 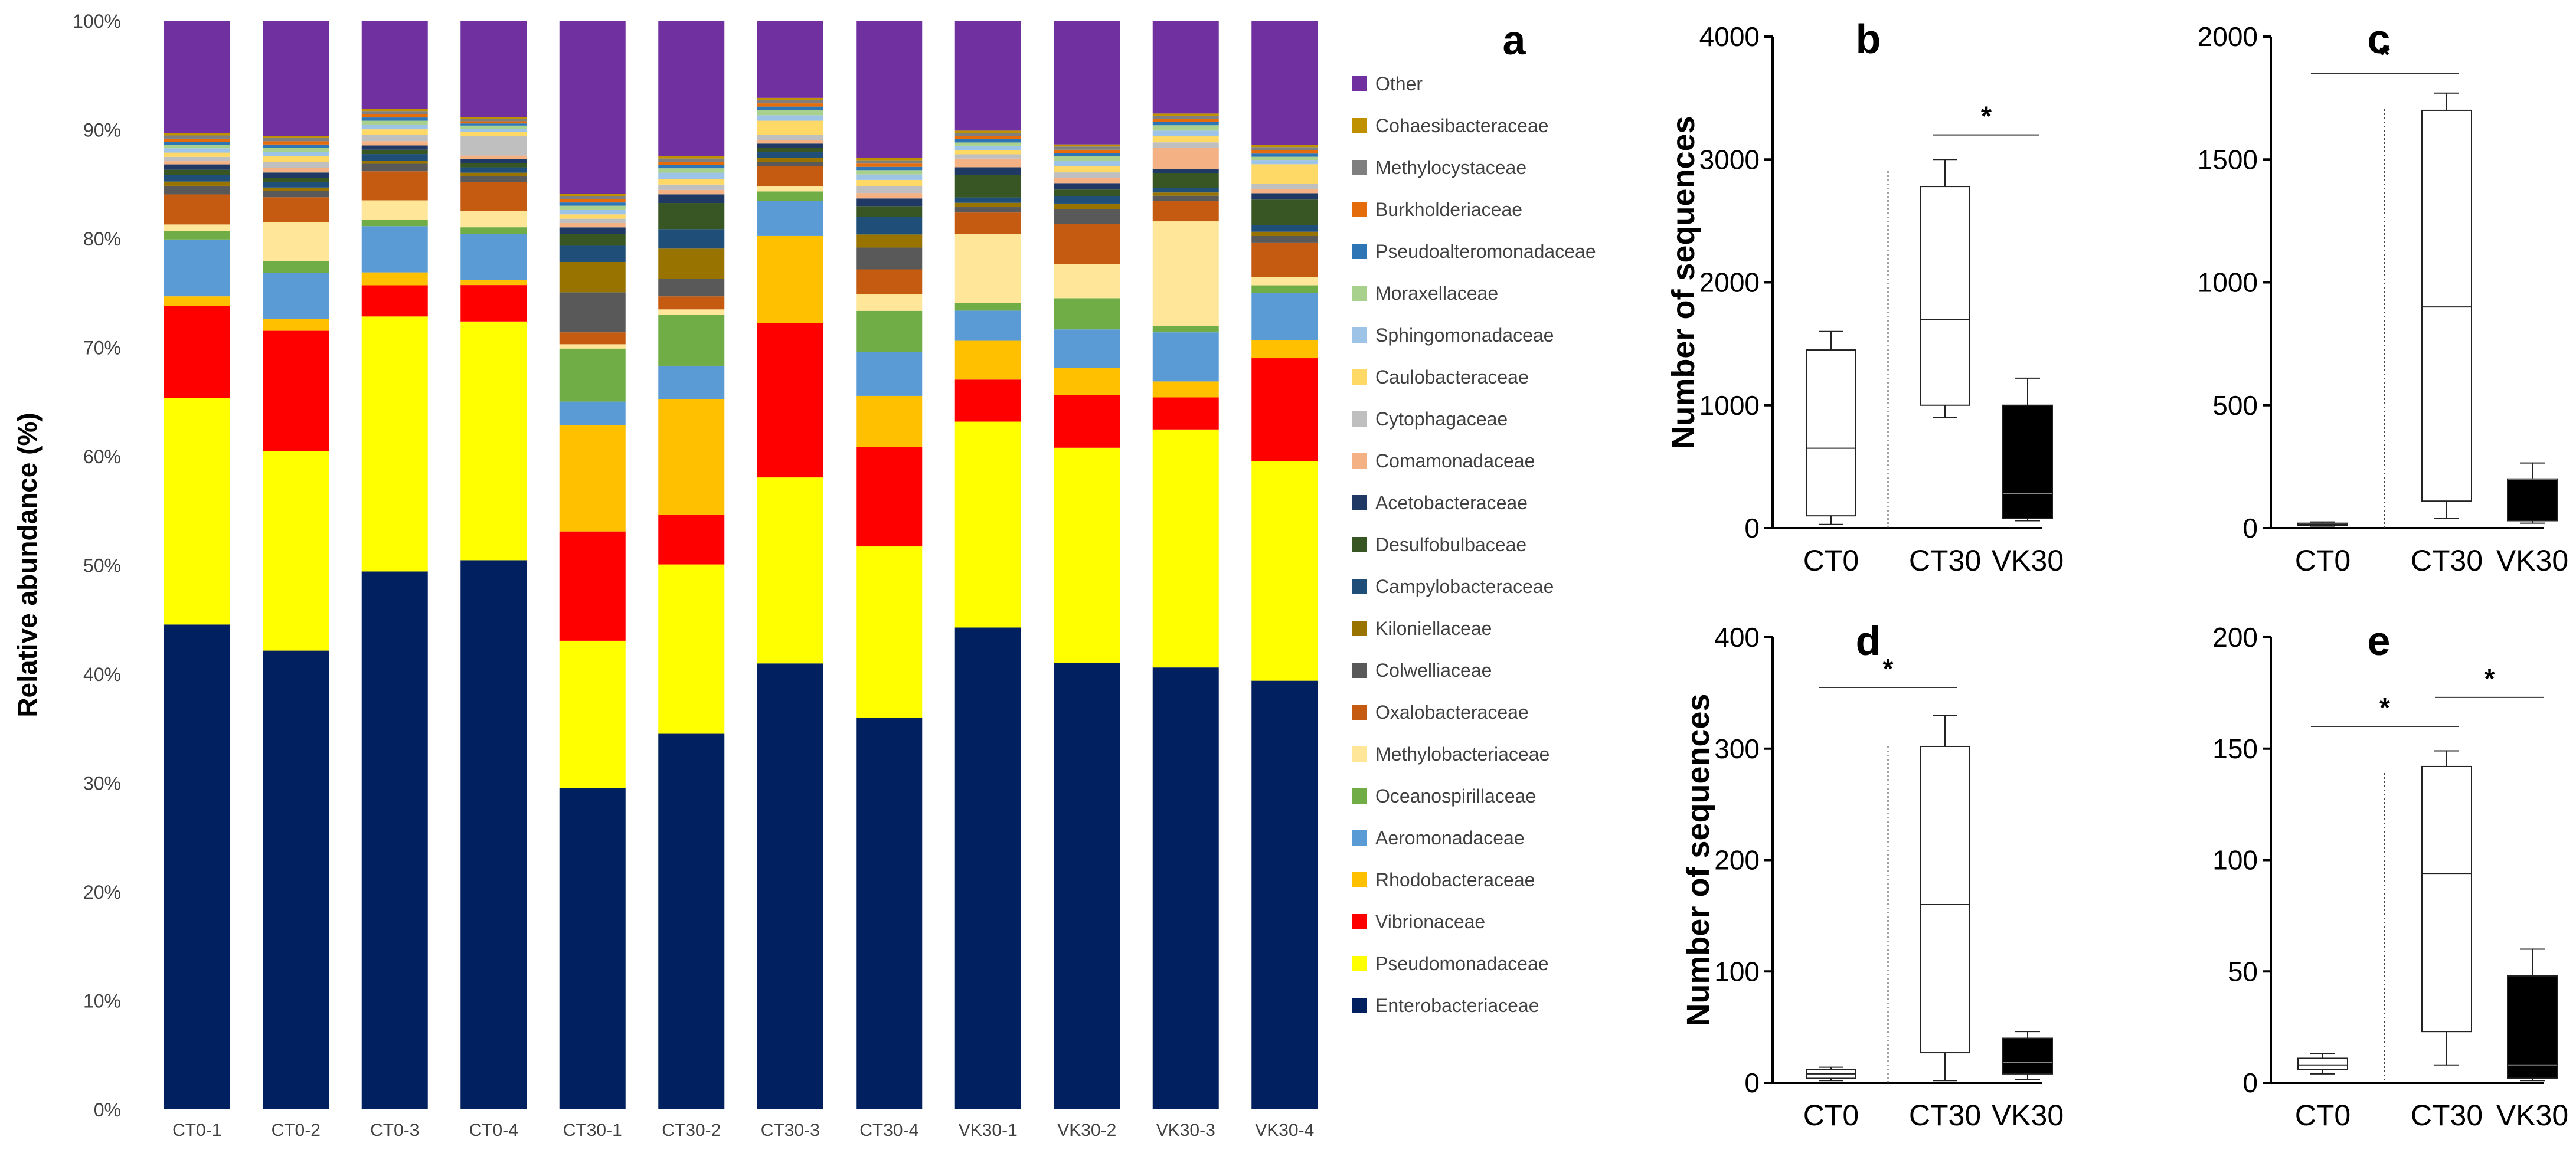 I want to click on y-tick-label: 3000, so click(x=1729, y=159).